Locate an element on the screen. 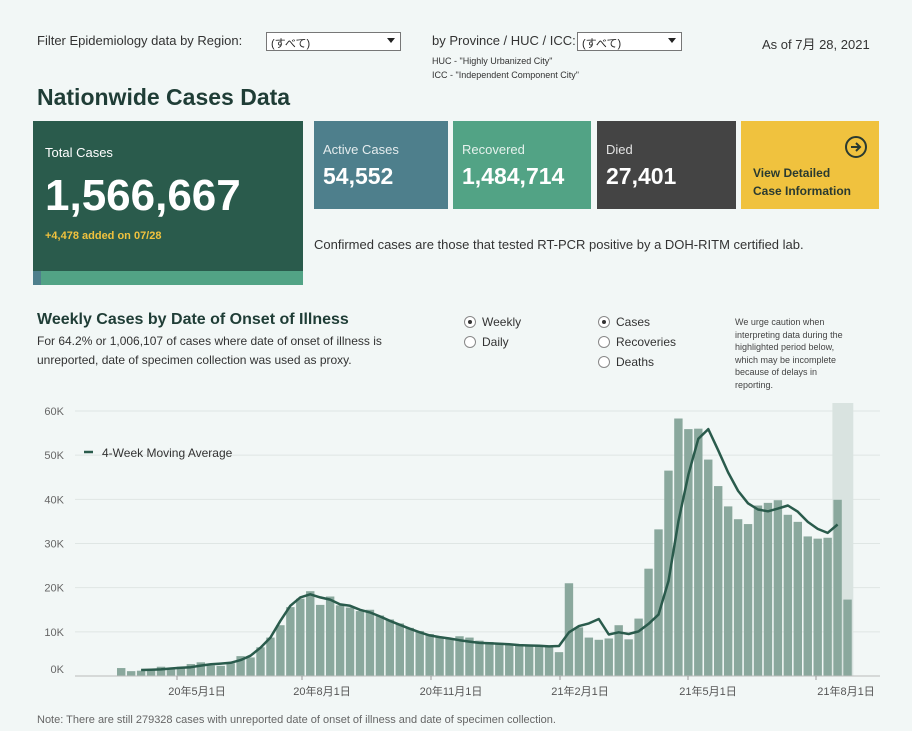  total-cases-bar is located at coordinates (168, 278).